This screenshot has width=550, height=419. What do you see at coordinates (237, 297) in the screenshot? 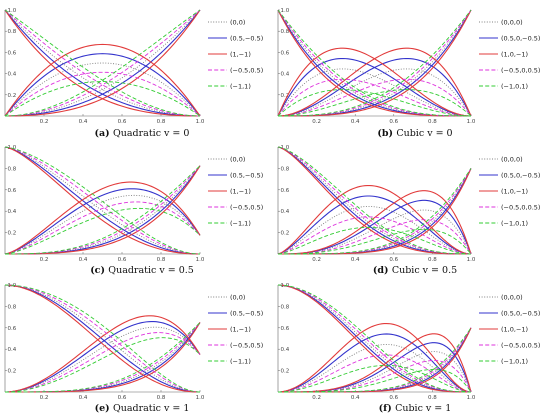
I see `legend-label: (0,0)` at bounding box center [237, 297].